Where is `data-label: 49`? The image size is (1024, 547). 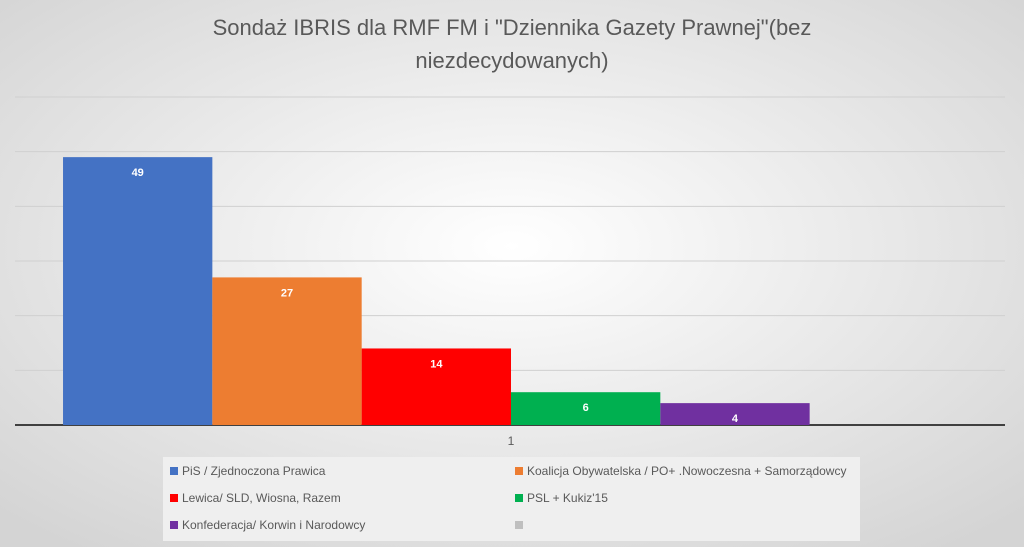 data-label: 49 is located at coordinates (138, 173).